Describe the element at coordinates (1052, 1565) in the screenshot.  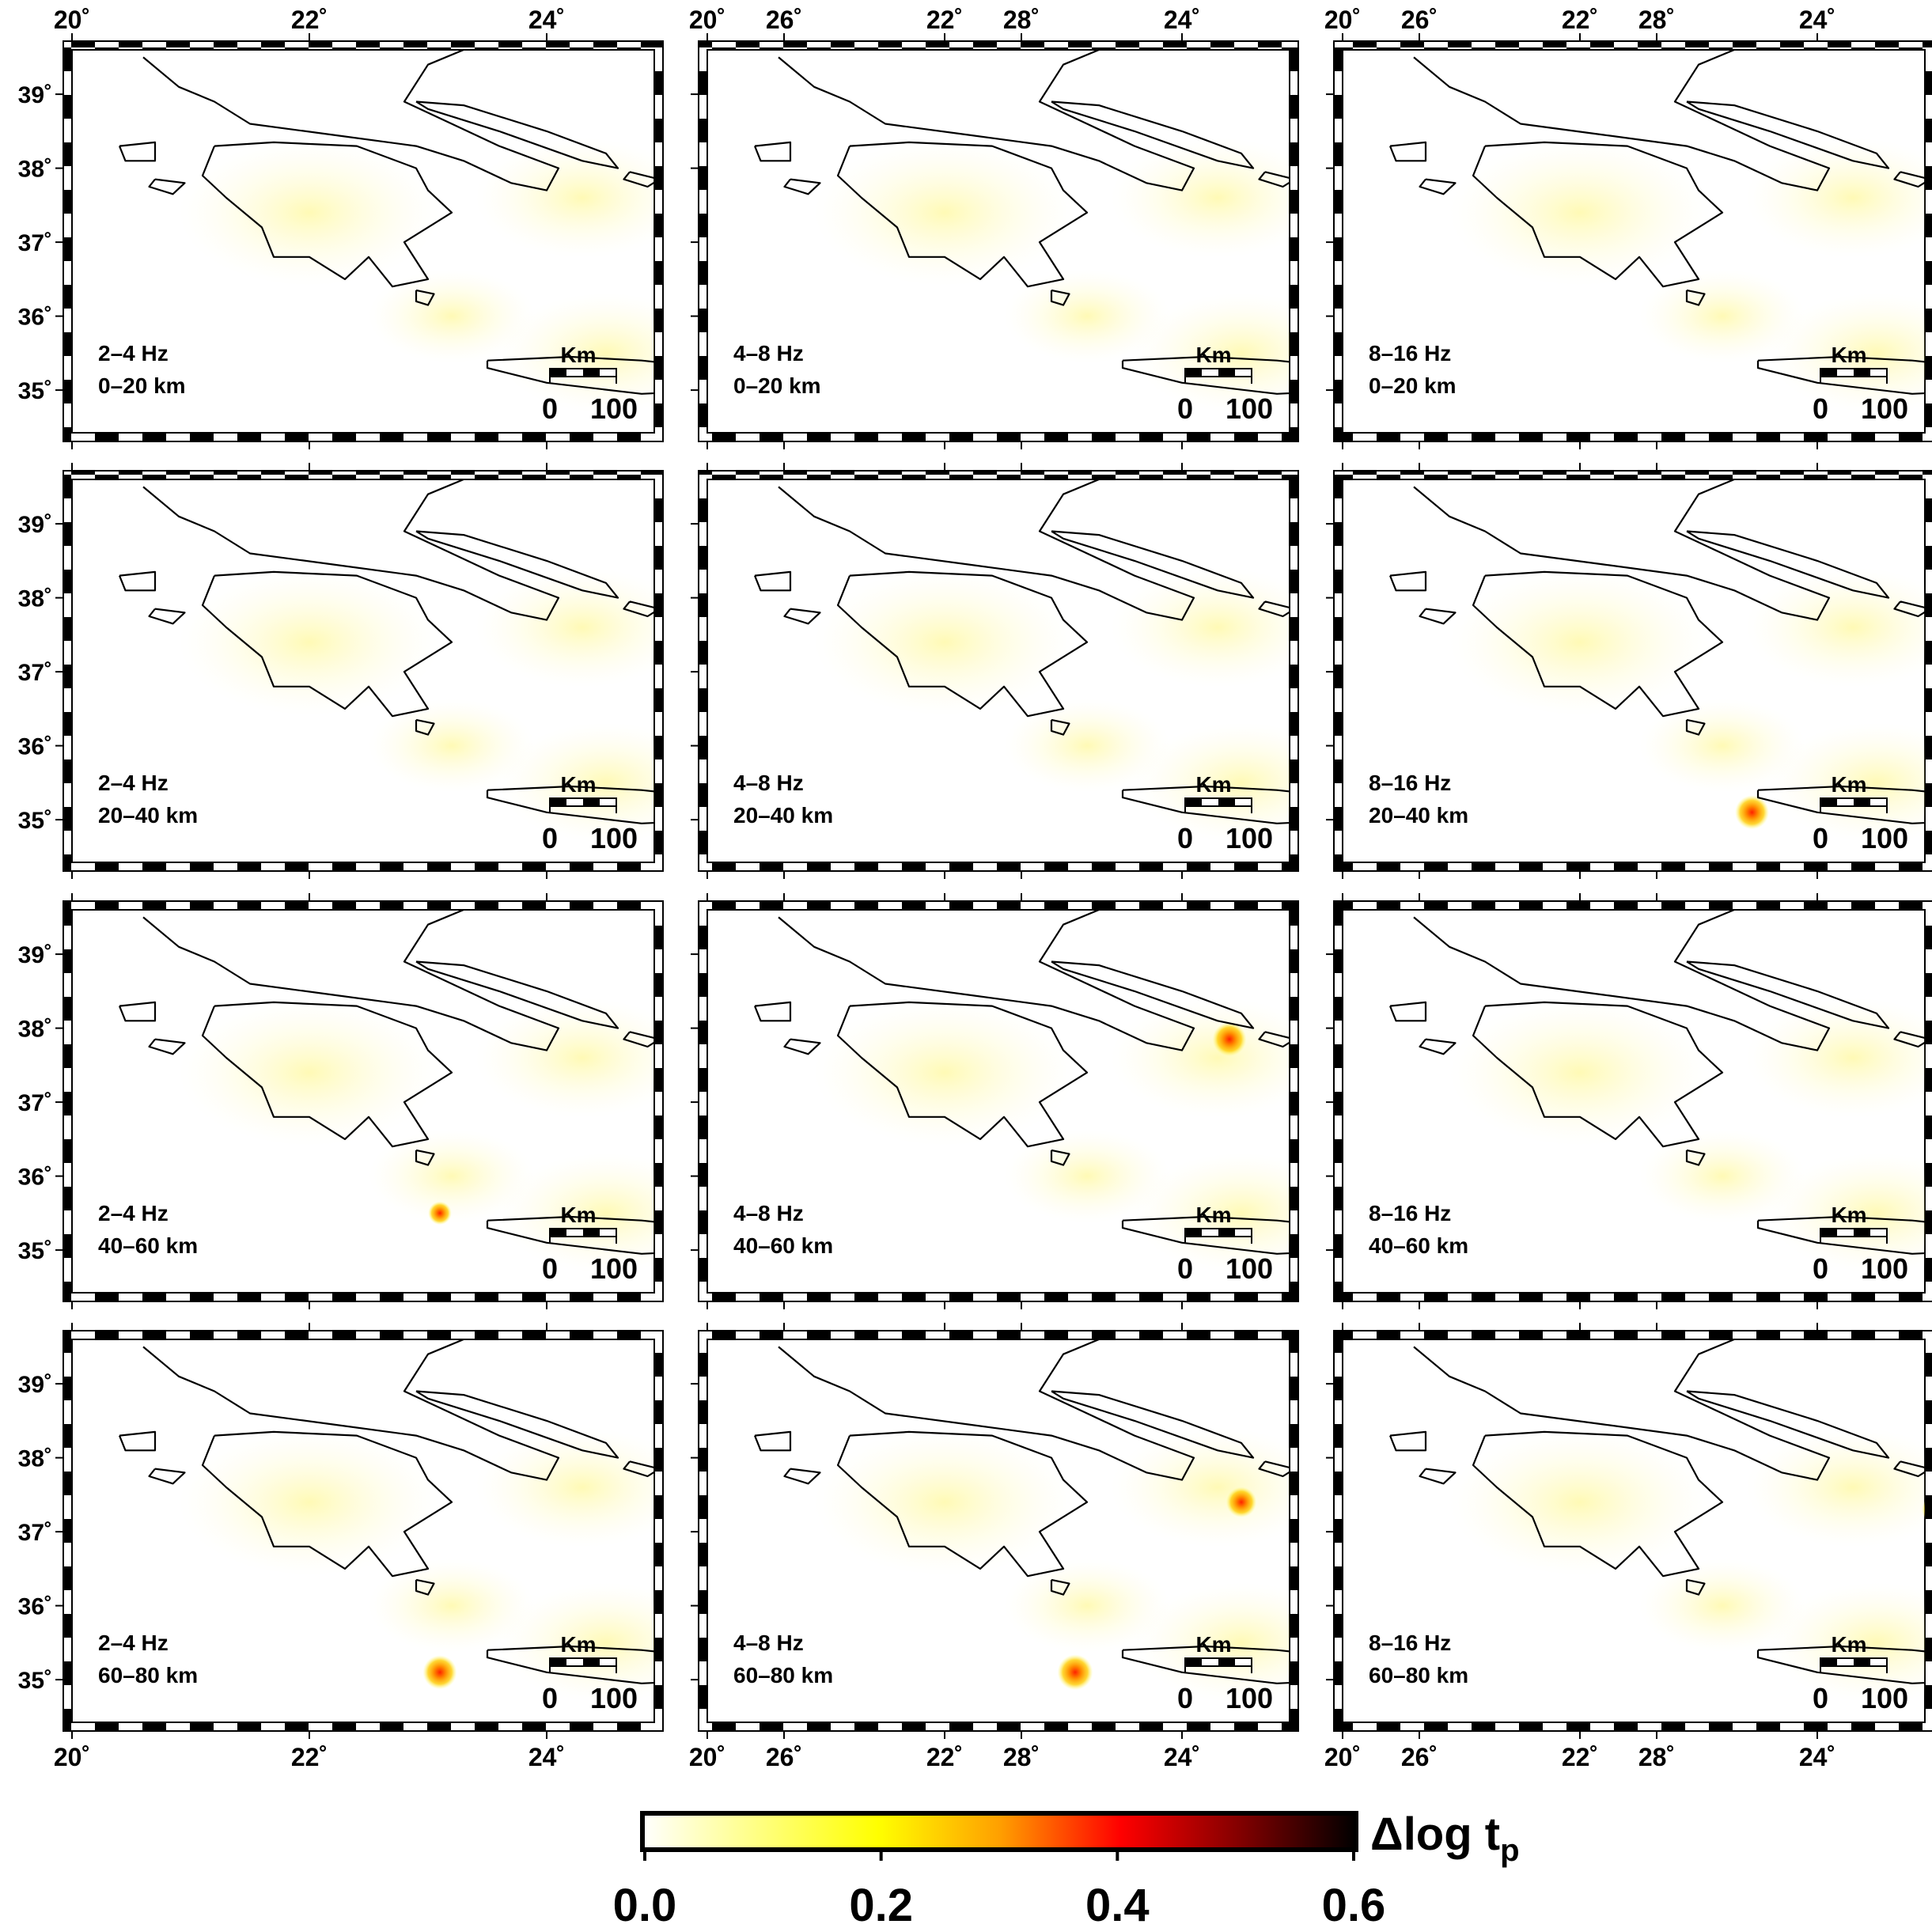
I see `anomaly-field` at that location.